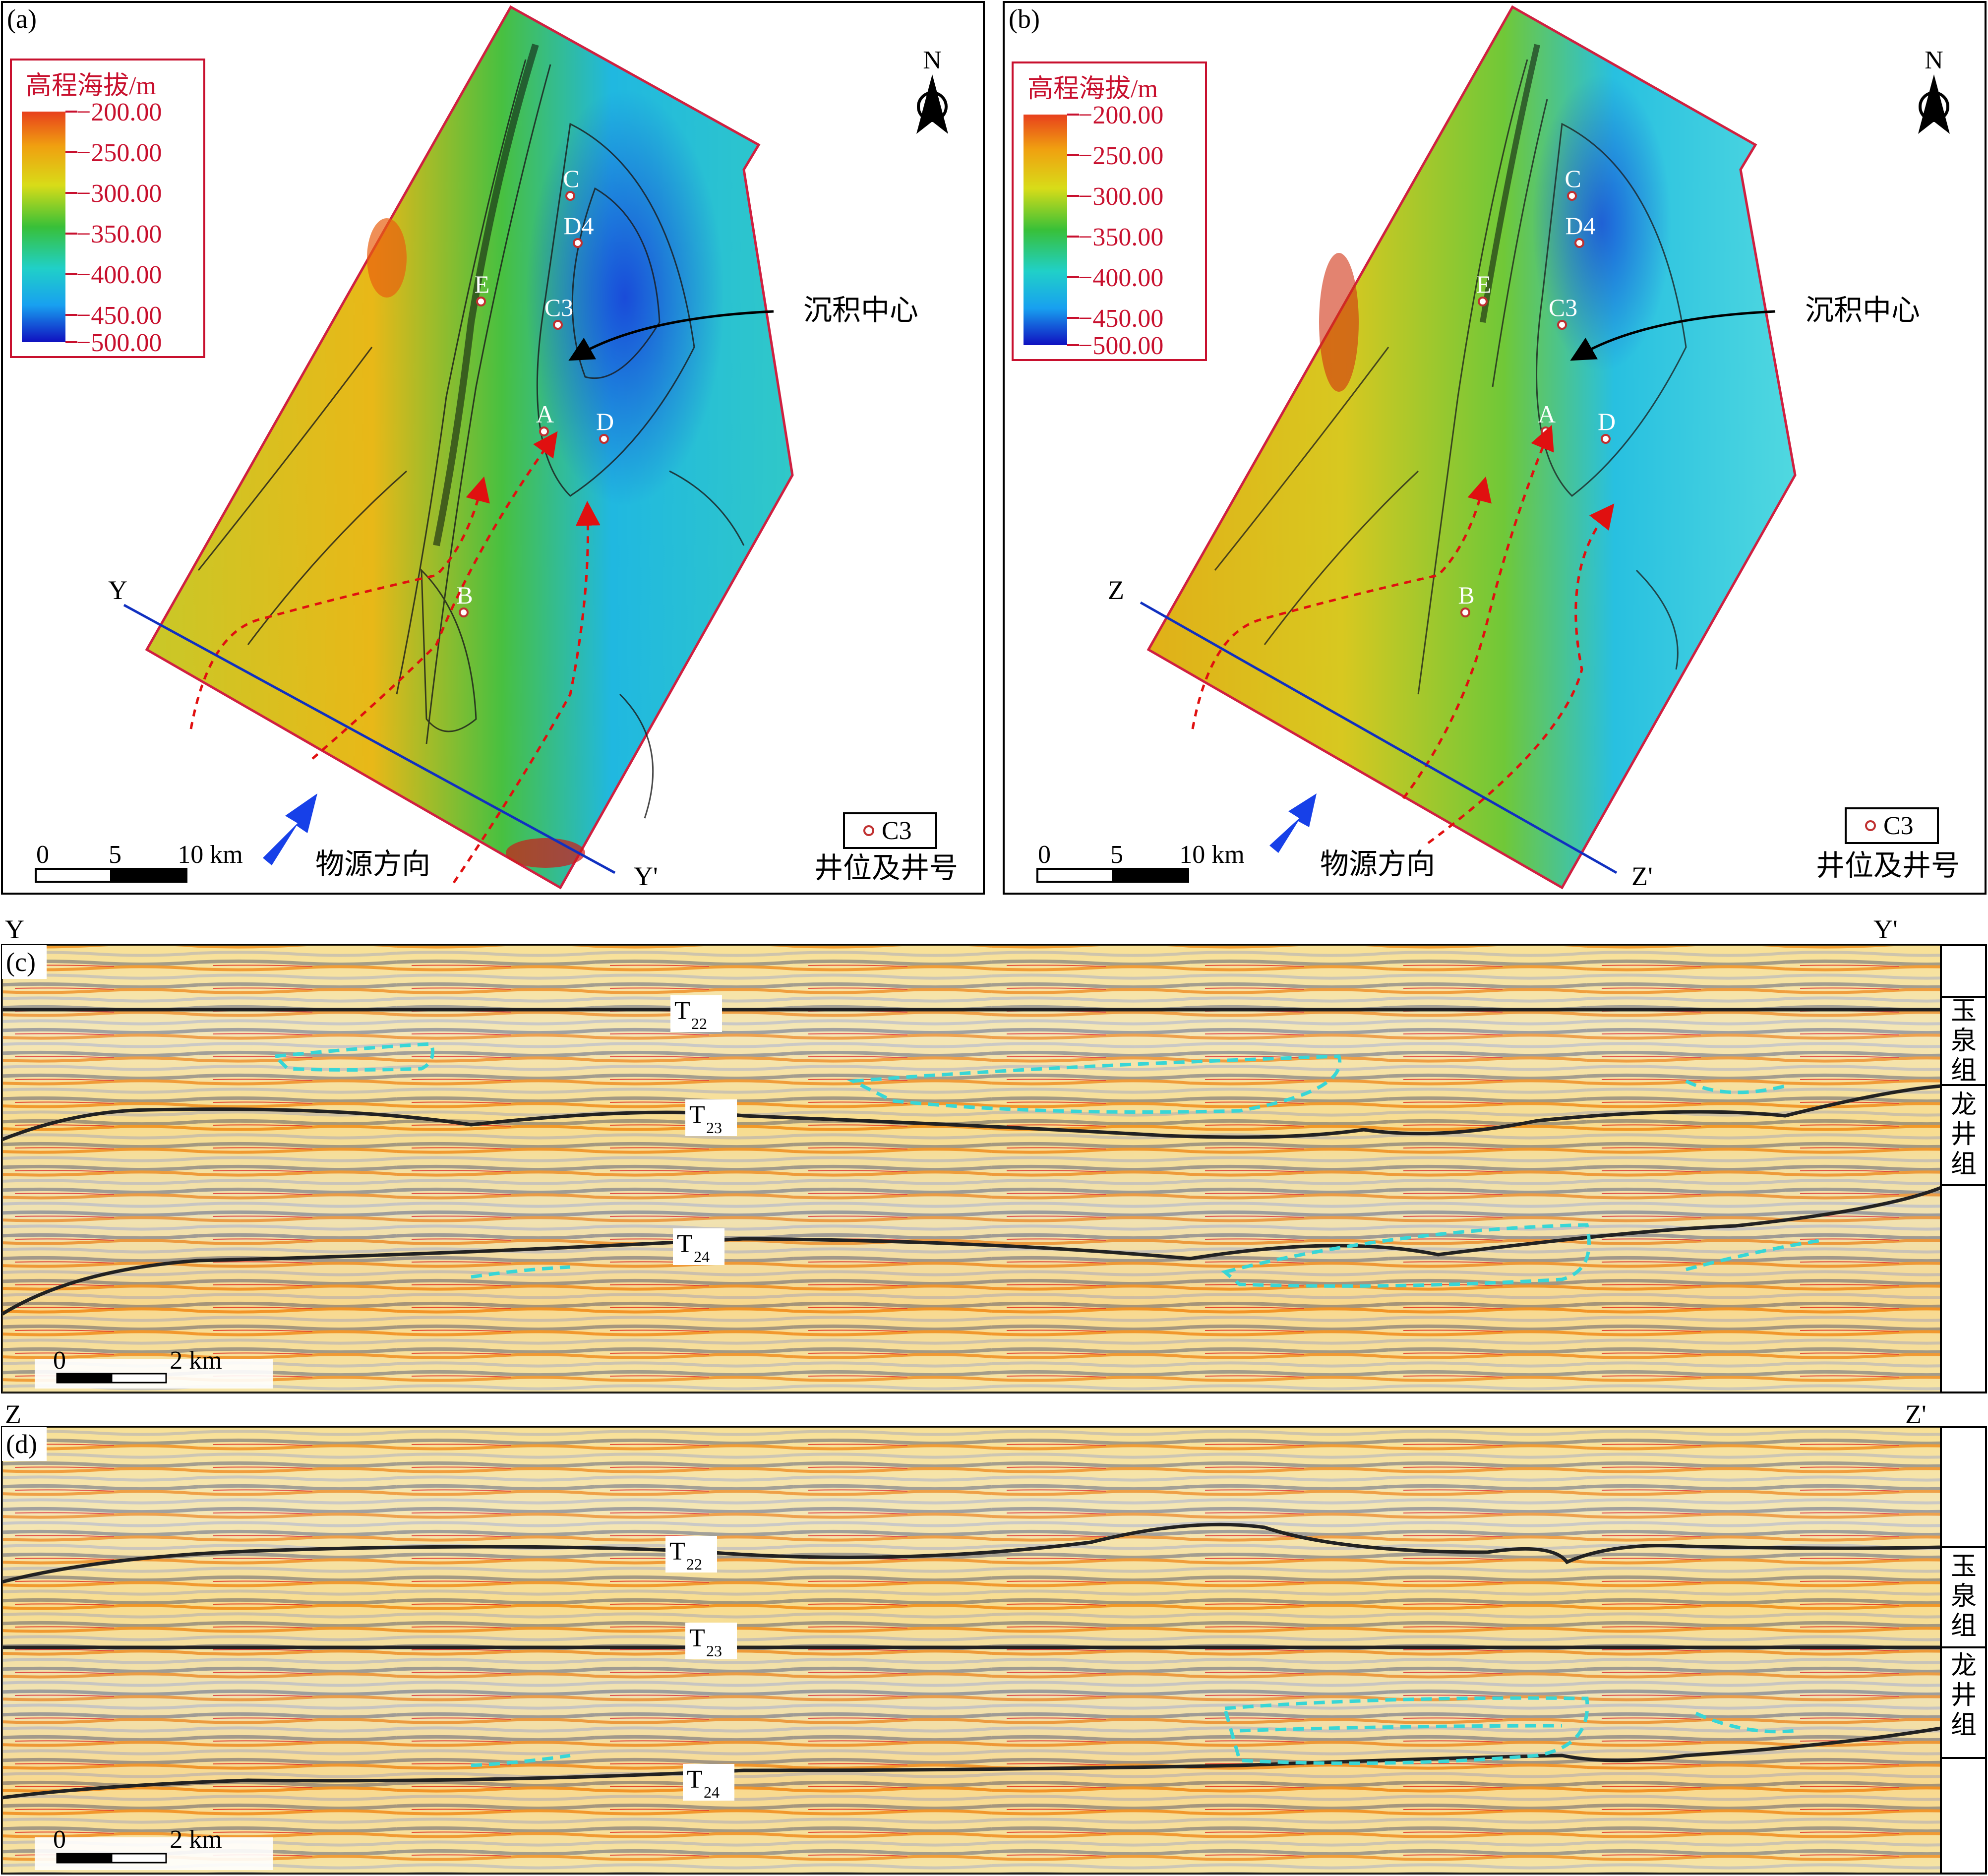 The image size is (1988, 1876). What do you see at coordinates (1964, 1041) in the screenshot?
I see `formation-upper-char: 泉` at bounding box center [1964, 1041].